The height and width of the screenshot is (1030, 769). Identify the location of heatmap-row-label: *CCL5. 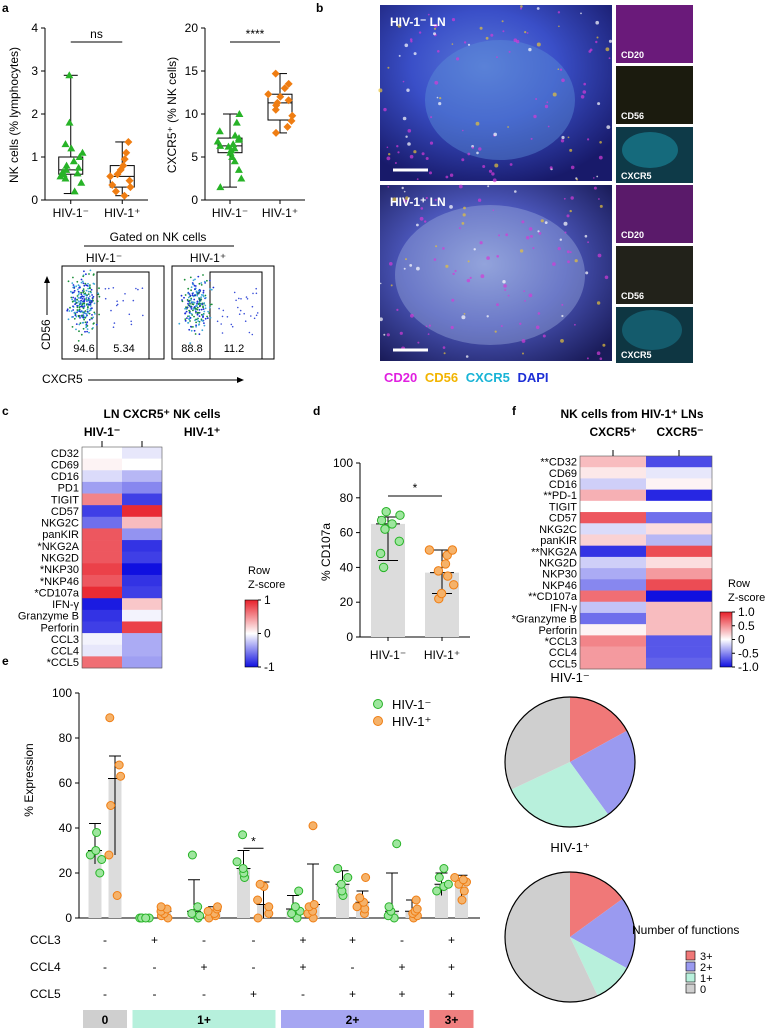
(63, 663).